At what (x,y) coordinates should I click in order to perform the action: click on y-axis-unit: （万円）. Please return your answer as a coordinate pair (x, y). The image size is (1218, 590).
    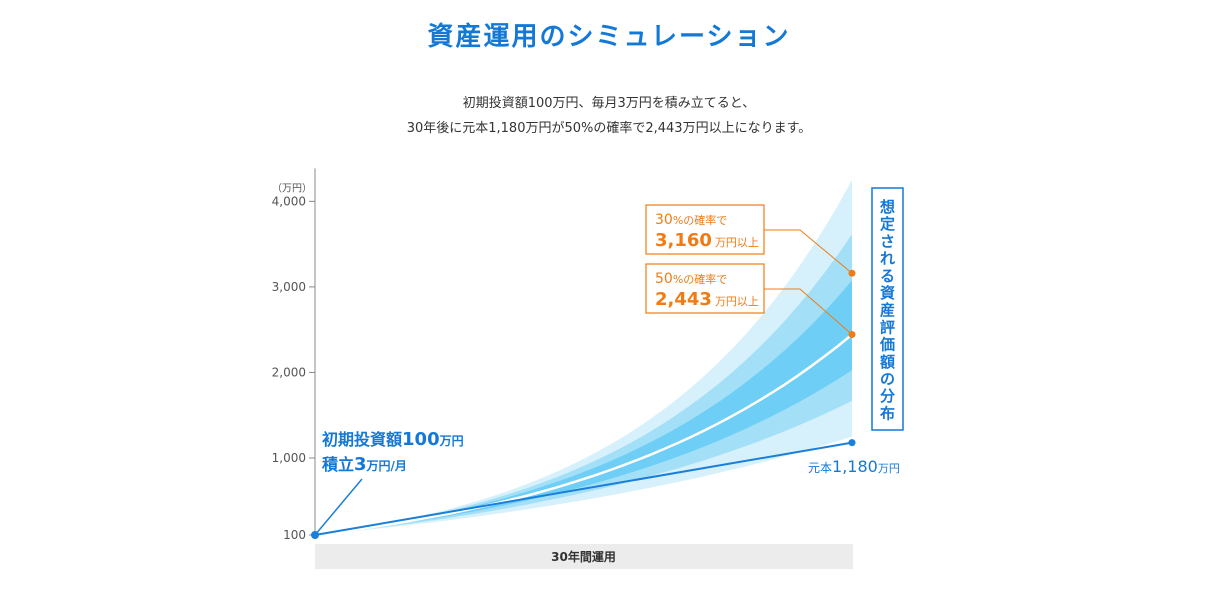
    Looking at the image, I should click on (292, 188).